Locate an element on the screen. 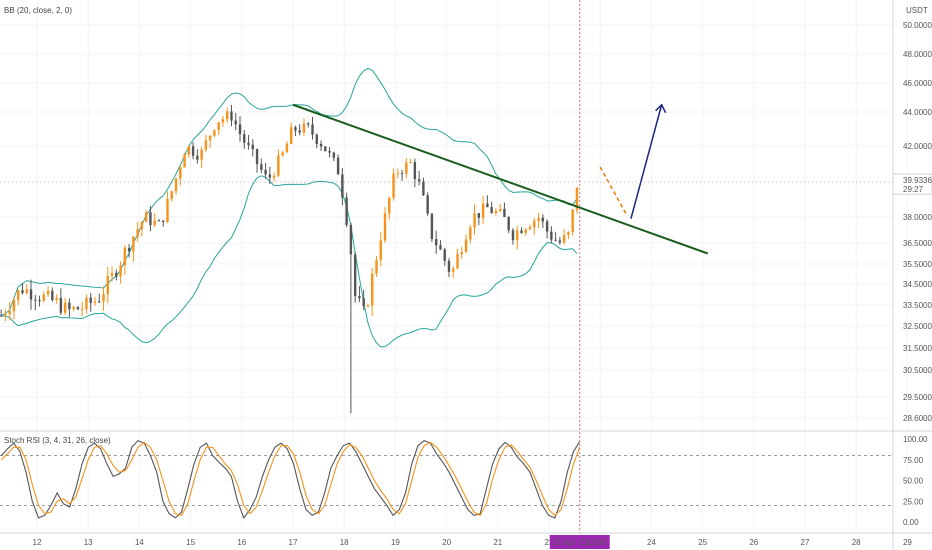 The height and width of the screenshot is (550, 932). stoch-tick-label: 25.00 is located at coordinates (913, 501).